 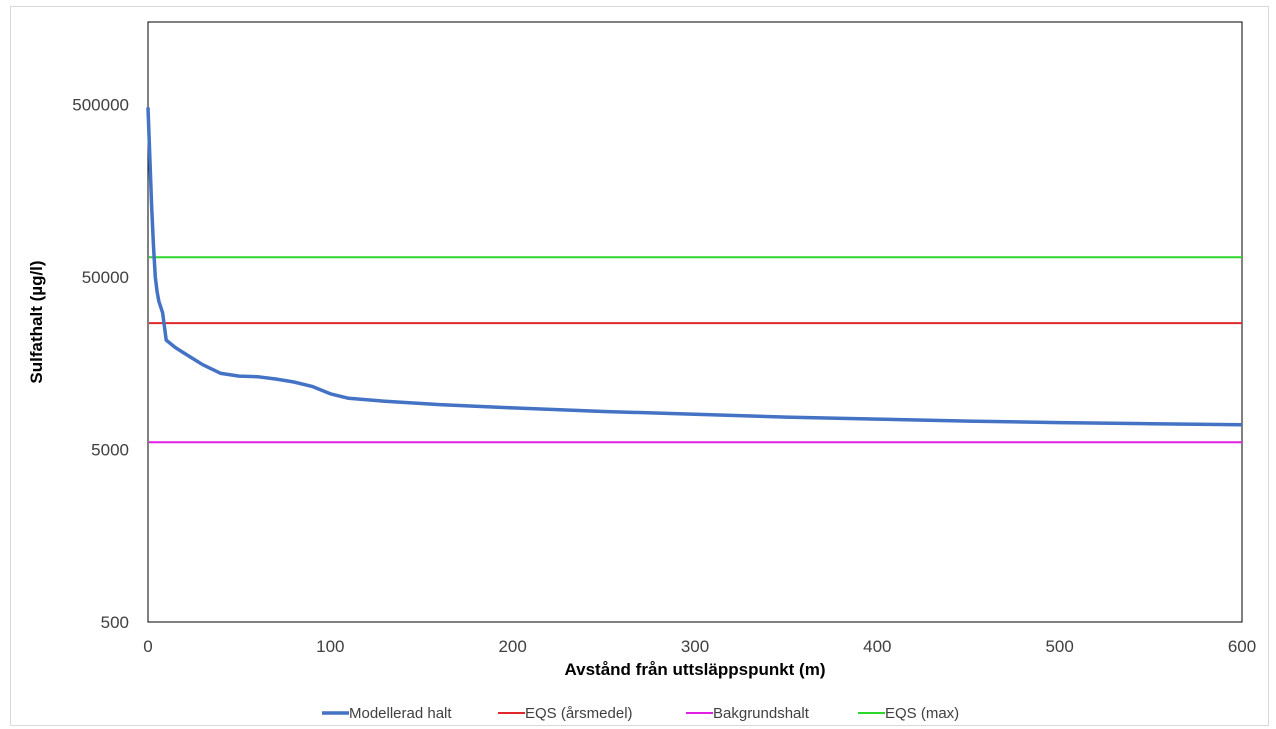 What do you see at coordinates (695, 646) in the screenshot?
I see `x-tick-label: 300` at bounding box center [695, 646].